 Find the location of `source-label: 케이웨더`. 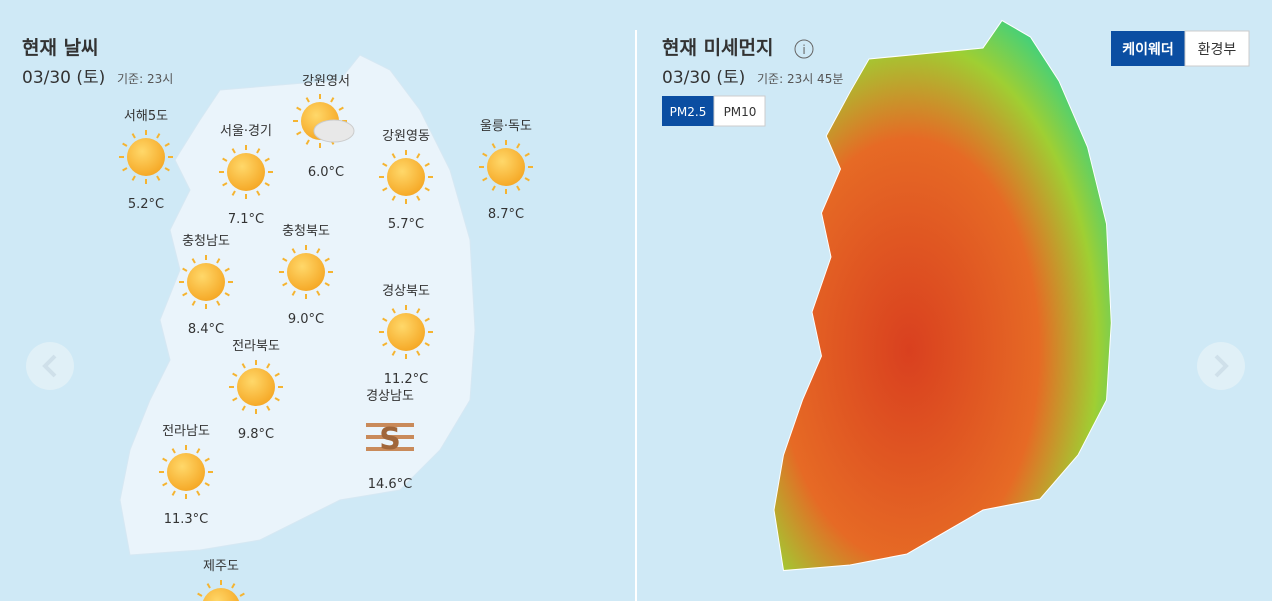

source-label: 케이웨더 is located at coordinates (1148, 49).